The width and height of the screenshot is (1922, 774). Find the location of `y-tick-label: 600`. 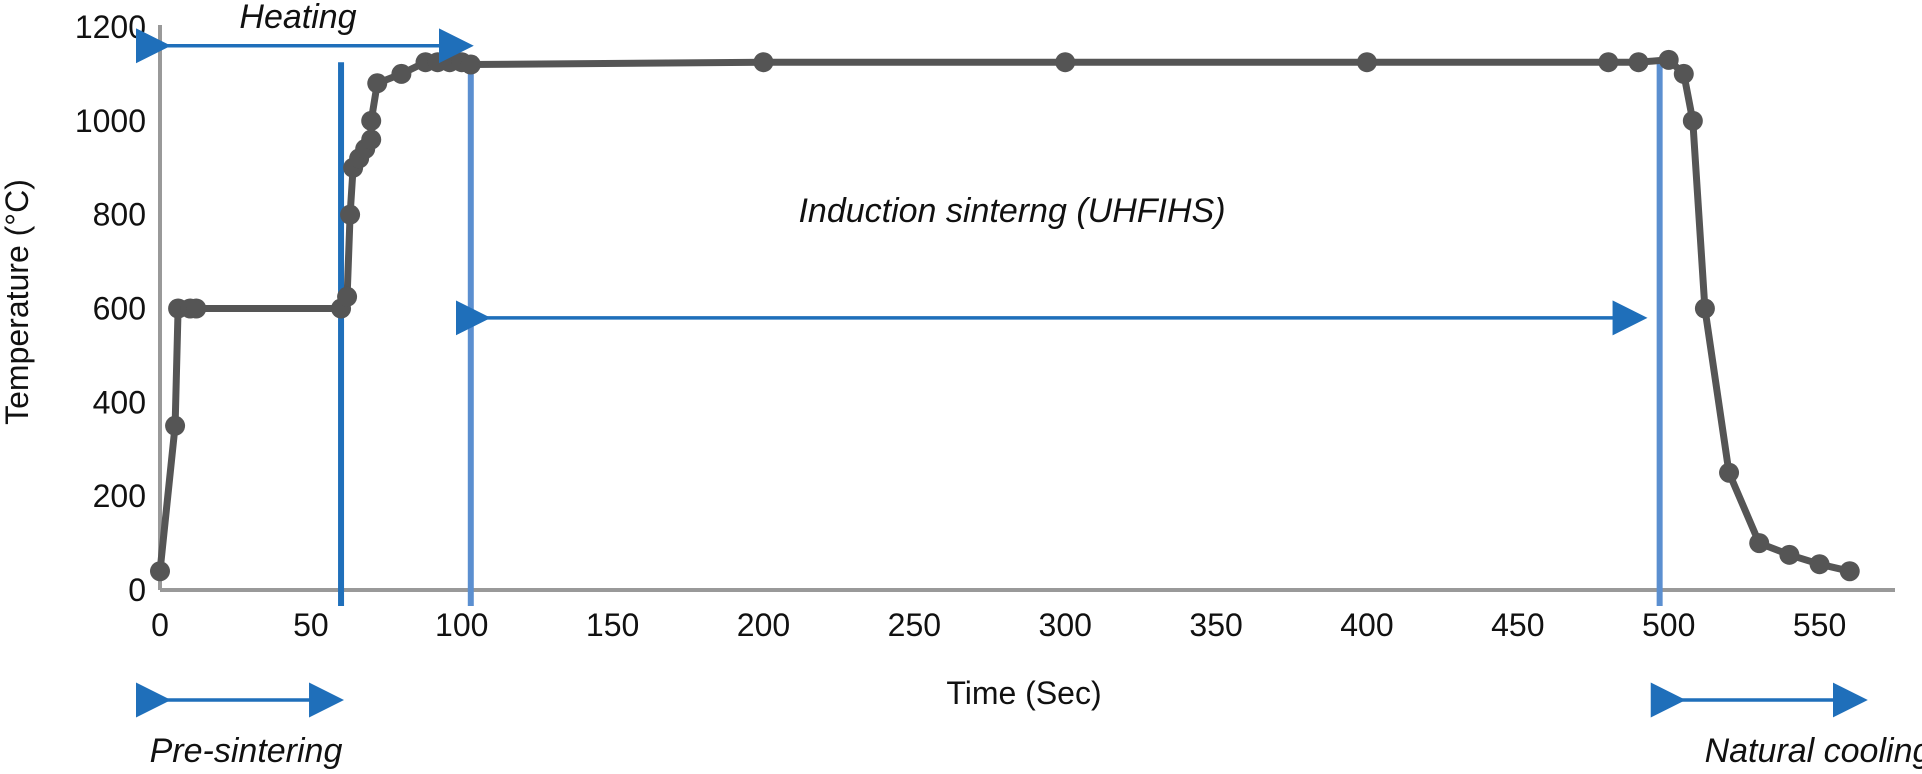

y-tick-label: 600 is located at coordinates (119, 309).